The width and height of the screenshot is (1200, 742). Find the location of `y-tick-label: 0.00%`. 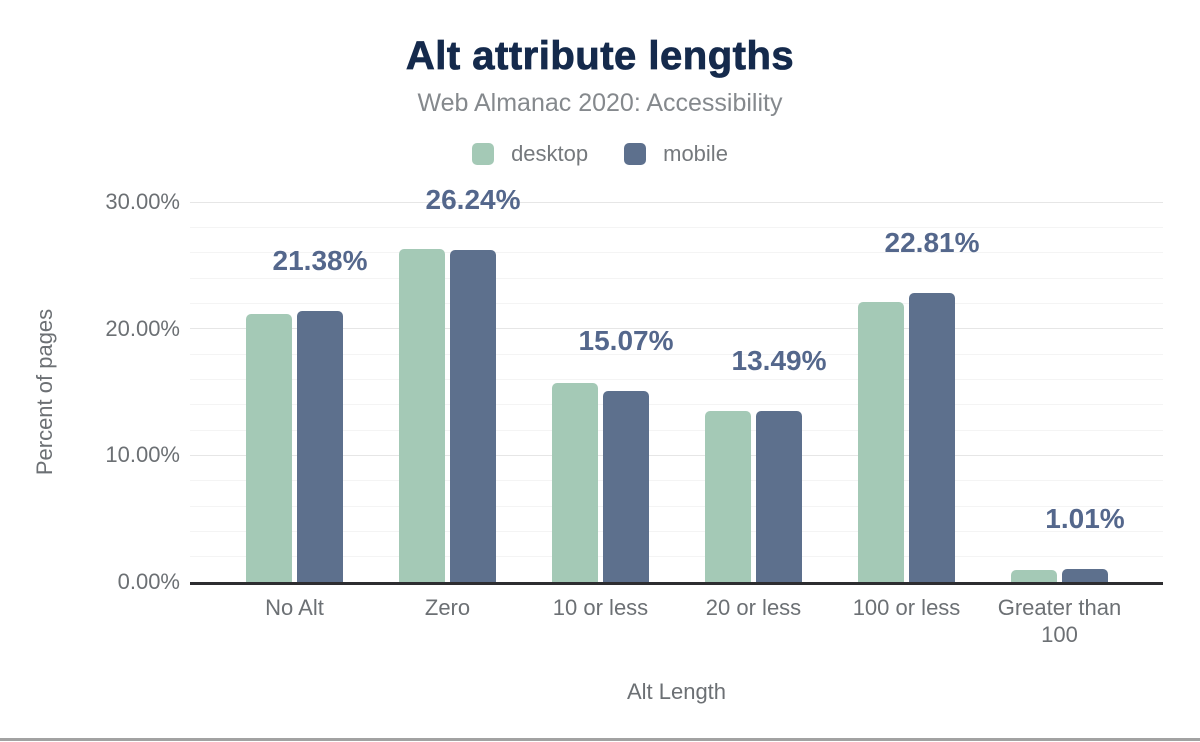

y-tick-label: 0.00% is located at coordinates (148, 581).